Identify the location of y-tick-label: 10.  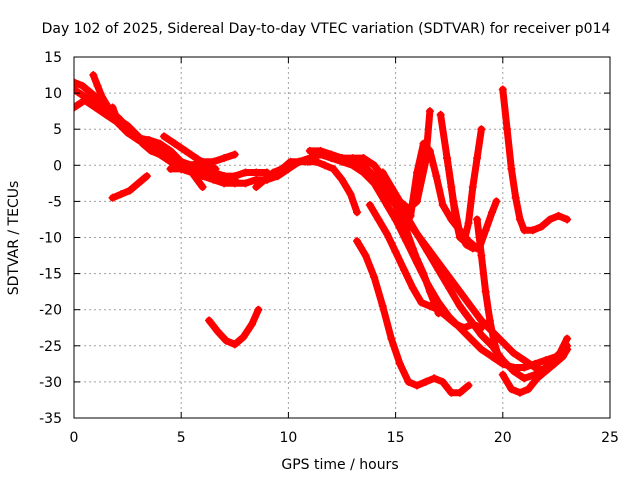
(53, 94).